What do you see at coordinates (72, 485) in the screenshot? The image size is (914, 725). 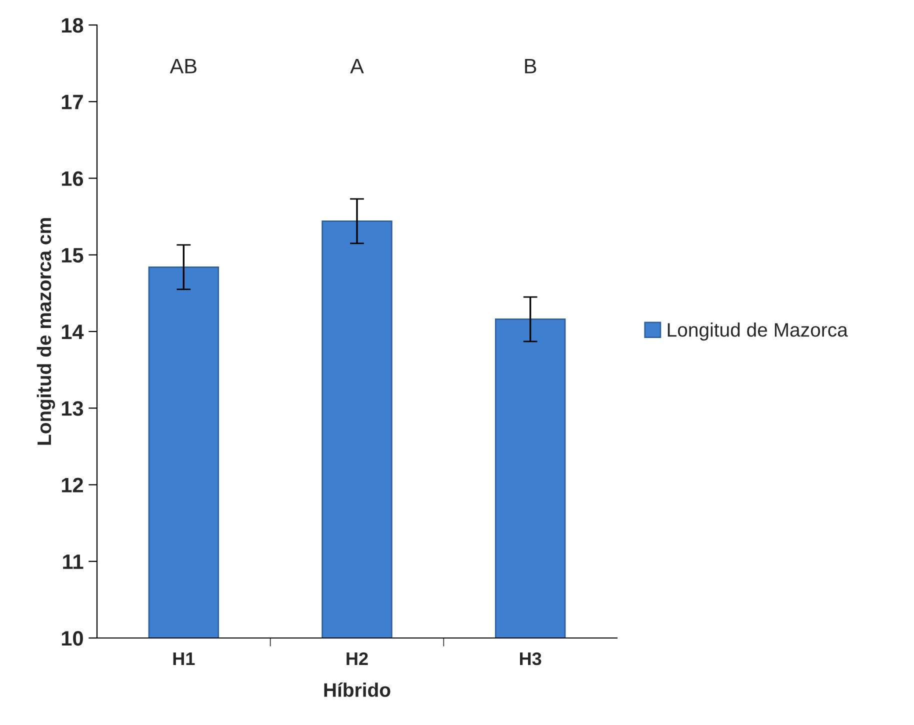 I see `y-tick-label: 12` at bounding box center [72, 485].